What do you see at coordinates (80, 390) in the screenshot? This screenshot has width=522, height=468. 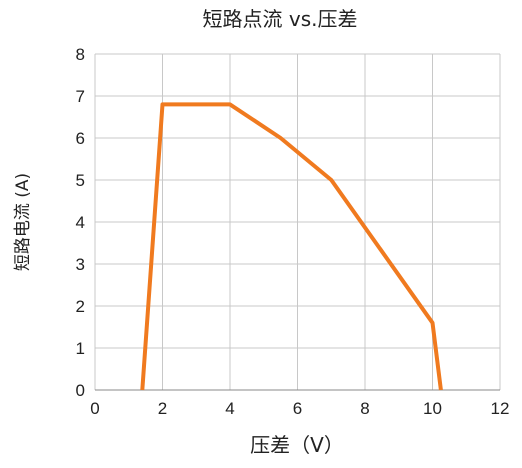 I see `y-tick-label: 0` at bounding box center [80, 390].